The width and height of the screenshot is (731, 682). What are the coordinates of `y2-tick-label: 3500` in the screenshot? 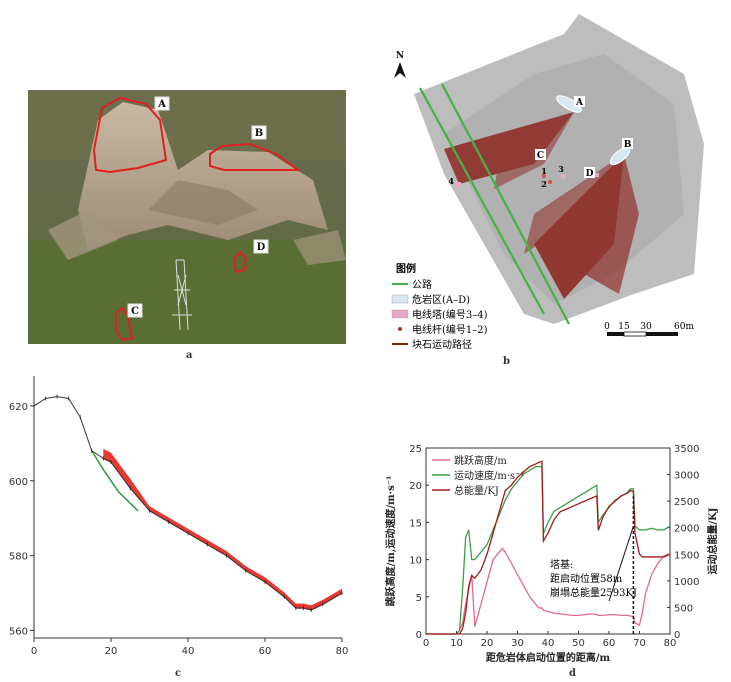 It's located at (686, 449).